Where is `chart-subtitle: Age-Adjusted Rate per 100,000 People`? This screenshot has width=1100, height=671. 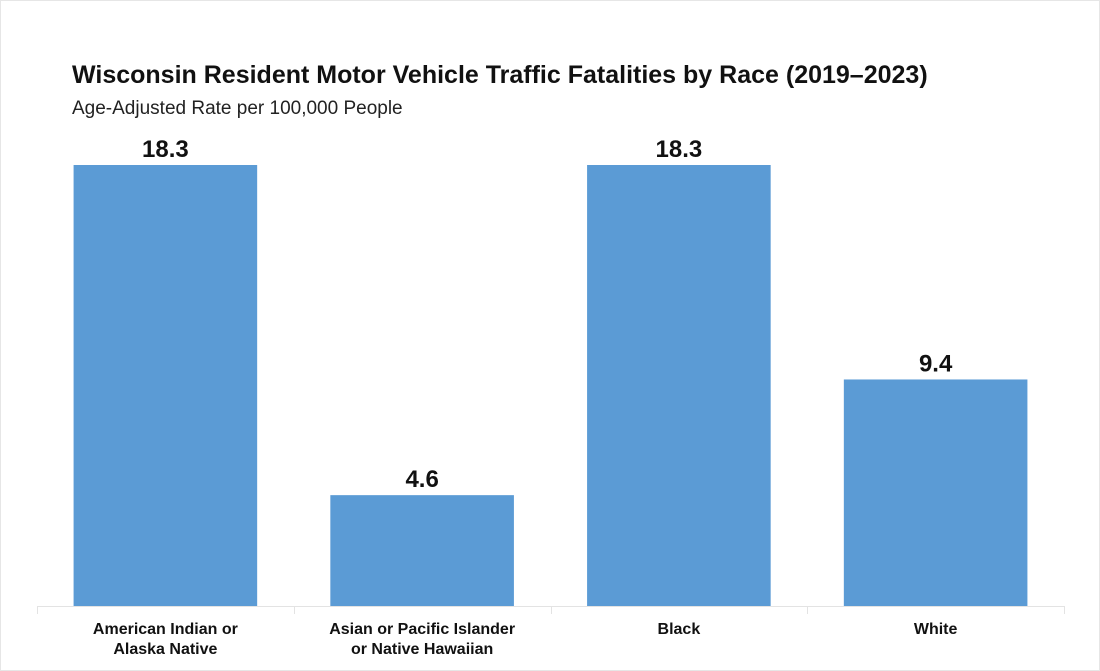 chart-subtitle: Age-Adjusted Rate per 100,000 People is located at coordinates (237, 108).